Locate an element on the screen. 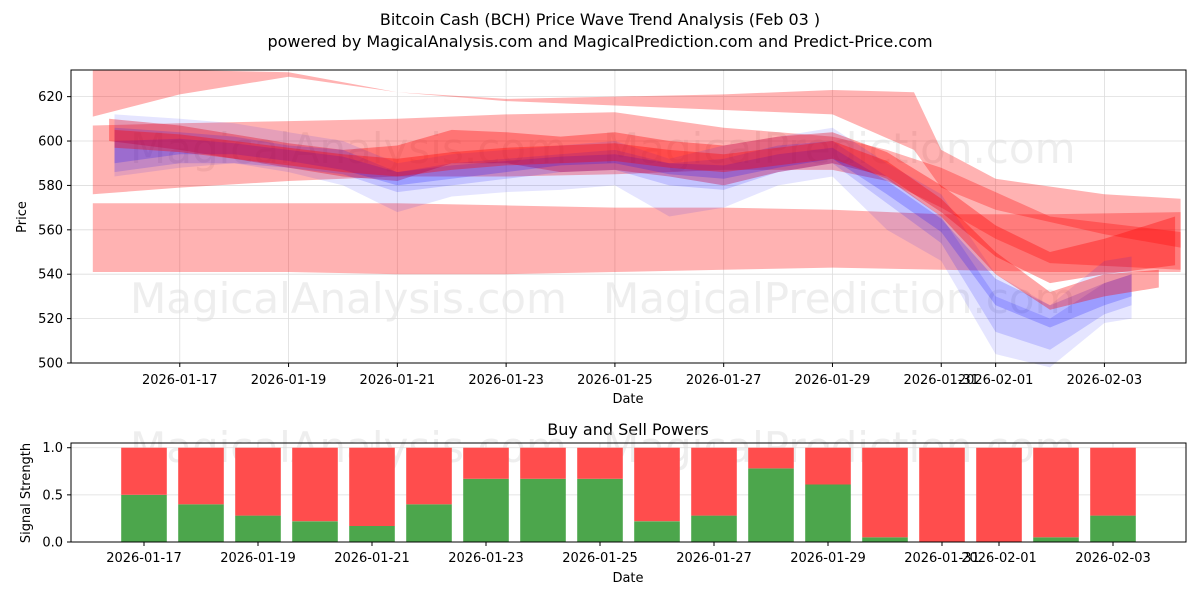 The image size is (1200, 604). bottom-y-axis: 0.0 0.5 1.0 is located at coordinates (56, 496).